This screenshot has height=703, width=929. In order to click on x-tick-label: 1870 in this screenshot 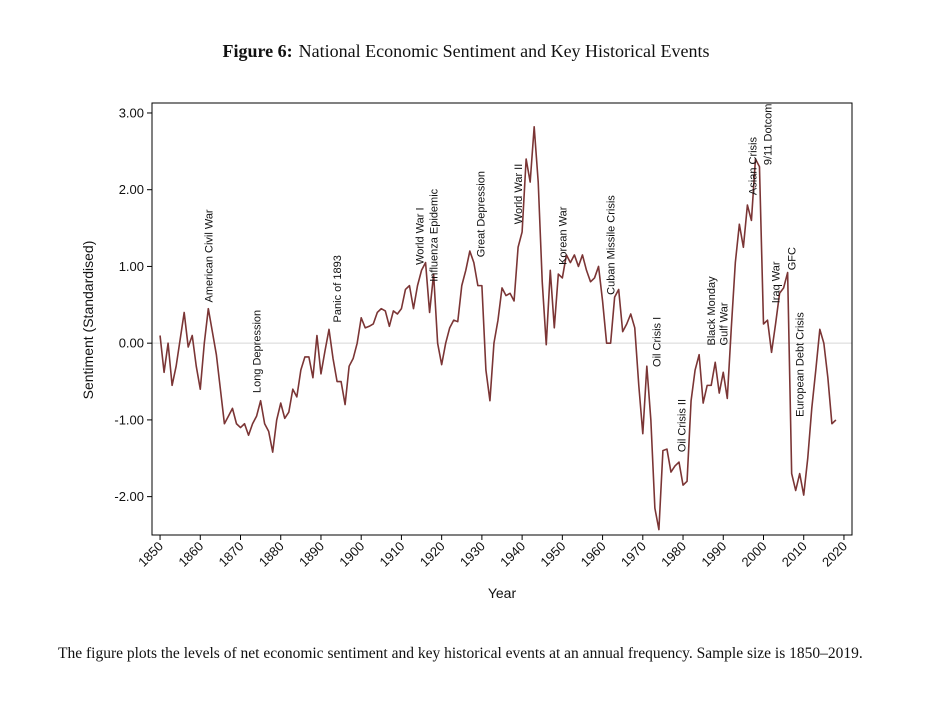, I will do `click(231, 554)`.